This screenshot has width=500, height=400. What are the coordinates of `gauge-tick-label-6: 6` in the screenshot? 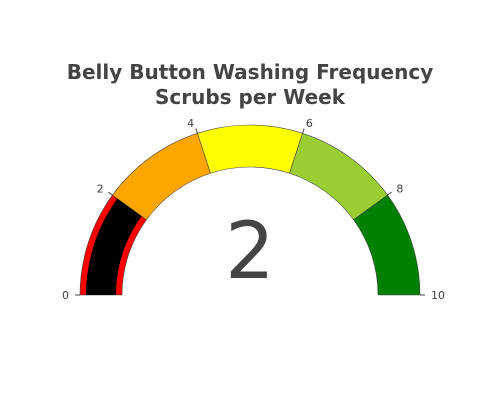 It's located at (309, 123).